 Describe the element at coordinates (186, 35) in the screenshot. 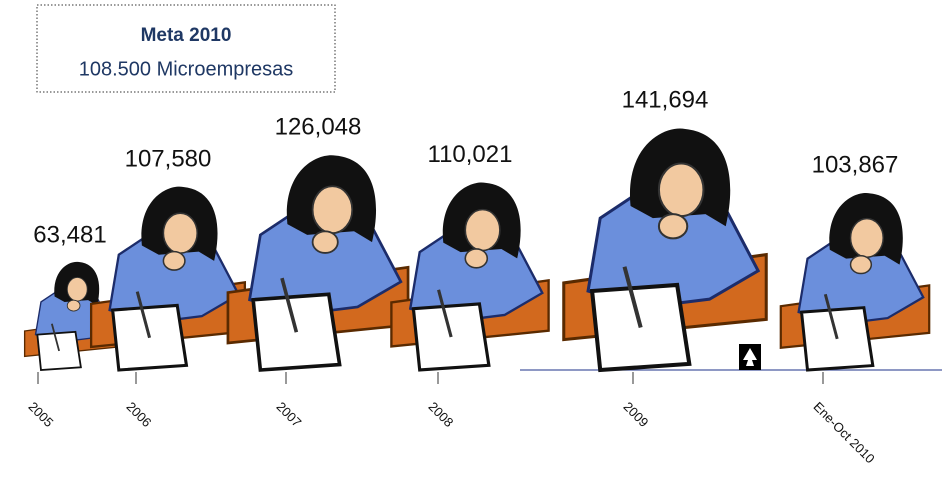

I see `annotation-title: Meta 2010` at that location.